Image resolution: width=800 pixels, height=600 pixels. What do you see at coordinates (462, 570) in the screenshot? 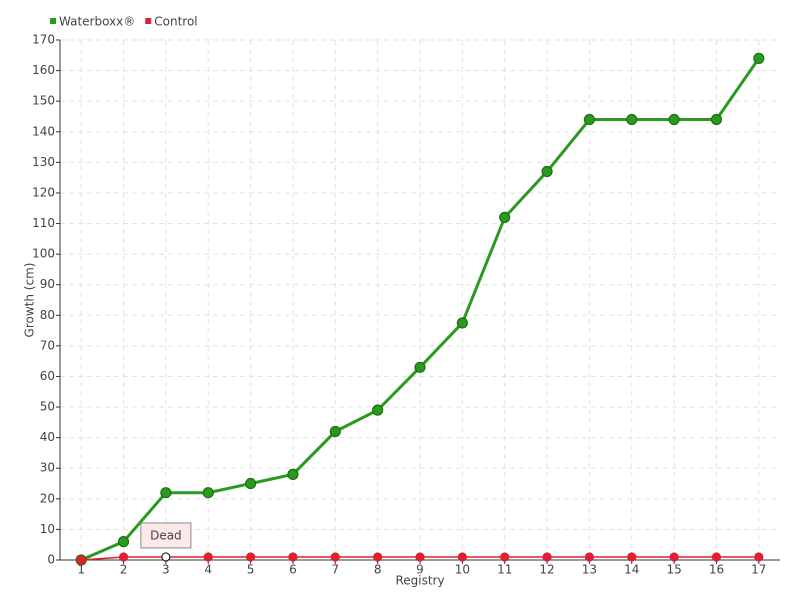
I see `x-tick-label: 10` at bounding box center [462, 570].